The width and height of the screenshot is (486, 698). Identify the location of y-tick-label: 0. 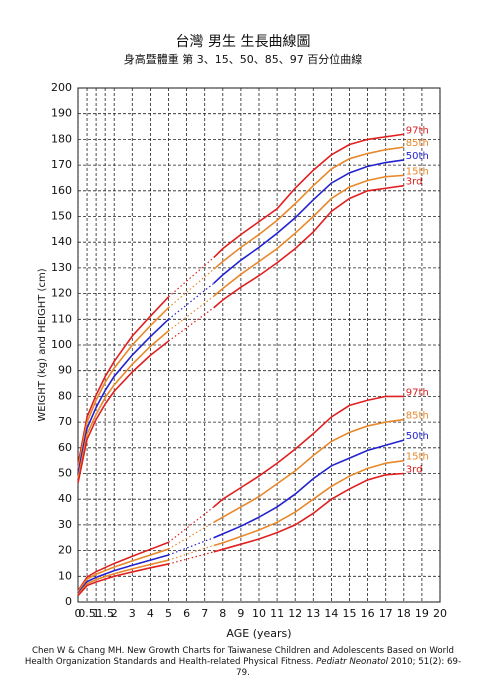
(68, 601).